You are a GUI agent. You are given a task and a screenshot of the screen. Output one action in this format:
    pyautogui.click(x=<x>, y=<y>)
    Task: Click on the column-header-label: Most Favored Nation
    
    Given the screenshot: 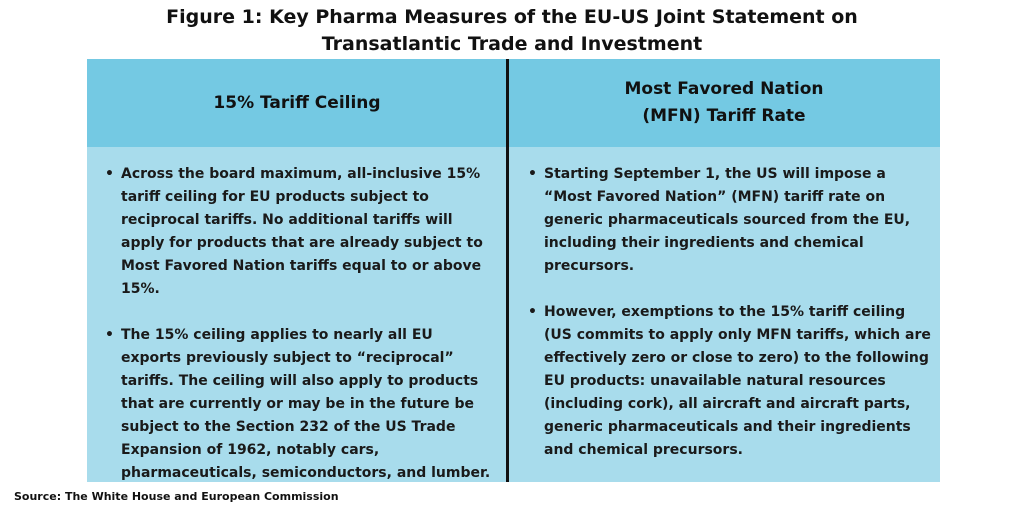 What is the action you would take?
    pyautogui.click(x=724, y=89)
    